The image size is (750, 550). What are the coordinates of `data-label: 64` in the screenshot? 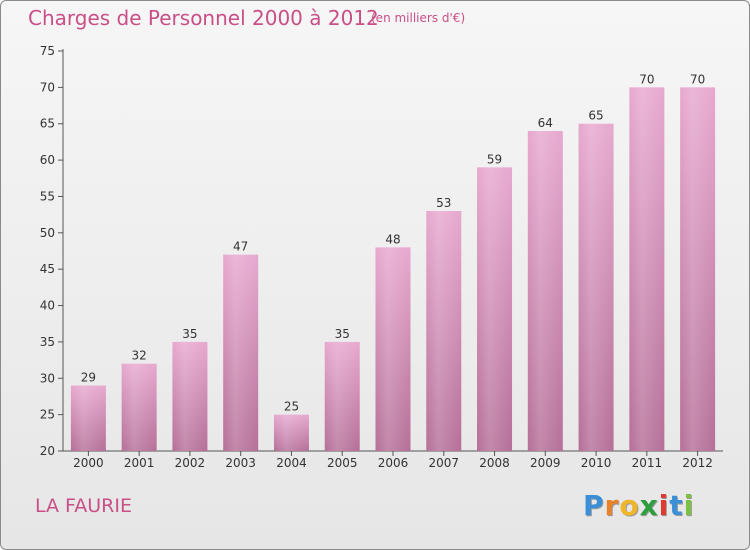 It's located at (545, 123).